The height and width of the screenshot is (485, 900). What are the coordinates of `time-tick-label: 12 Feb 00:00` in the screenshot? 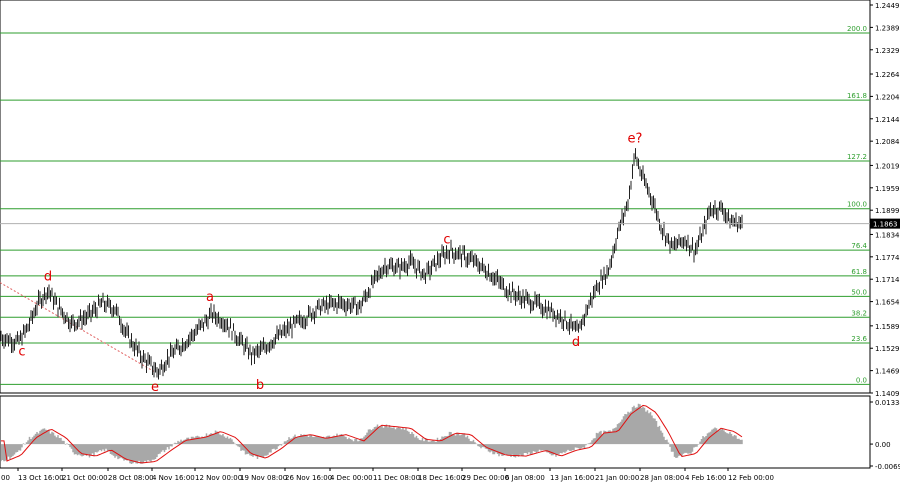 It's located at (751, 478).